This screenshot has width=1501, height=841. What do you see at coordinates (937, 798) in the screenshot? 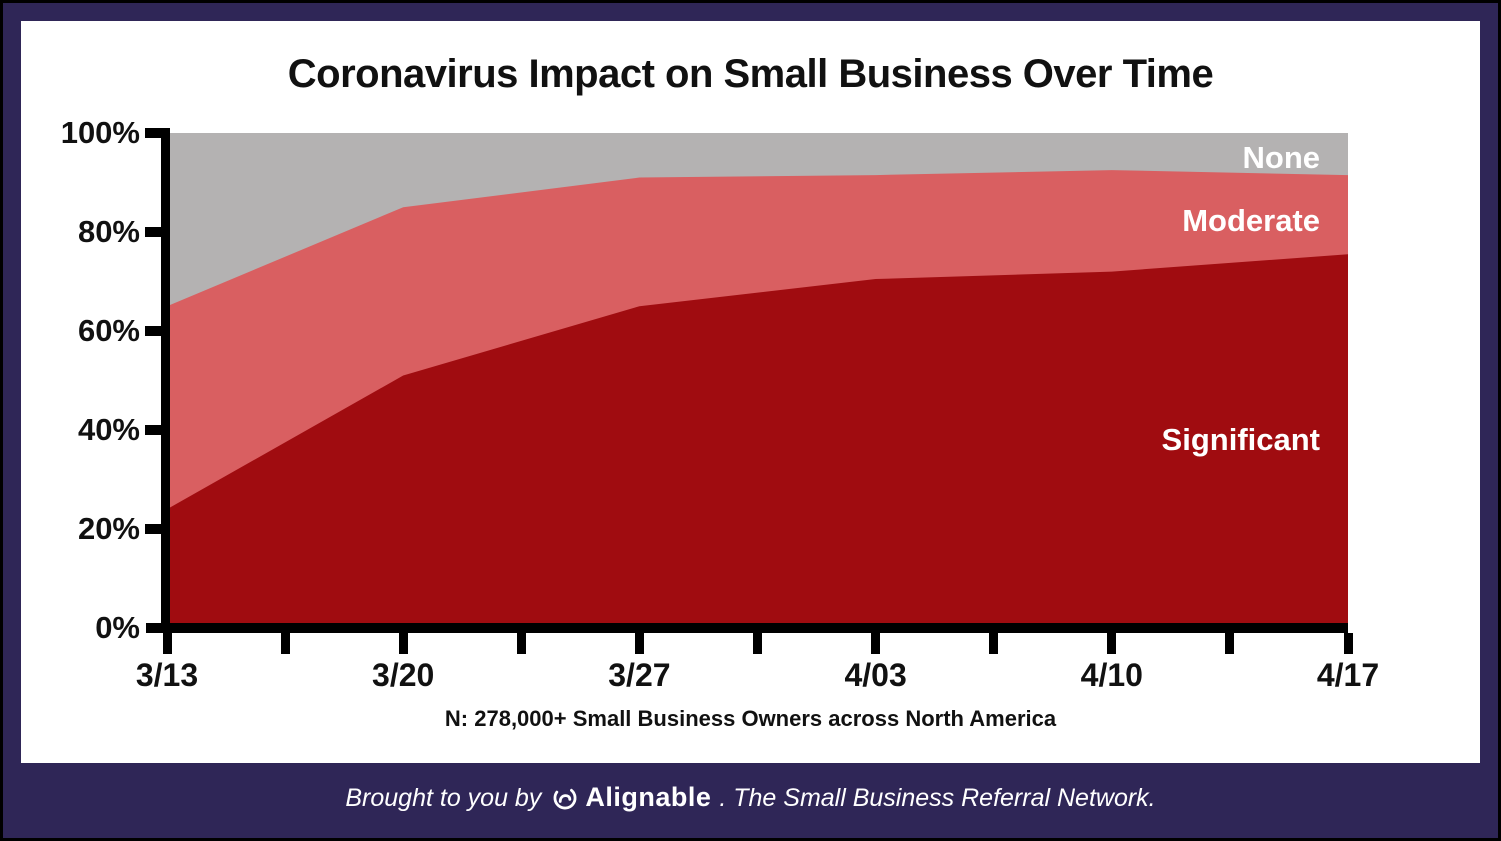
I see `footer-suffix: . The Small Business Referral Network.` at bounding box center [937, 798].